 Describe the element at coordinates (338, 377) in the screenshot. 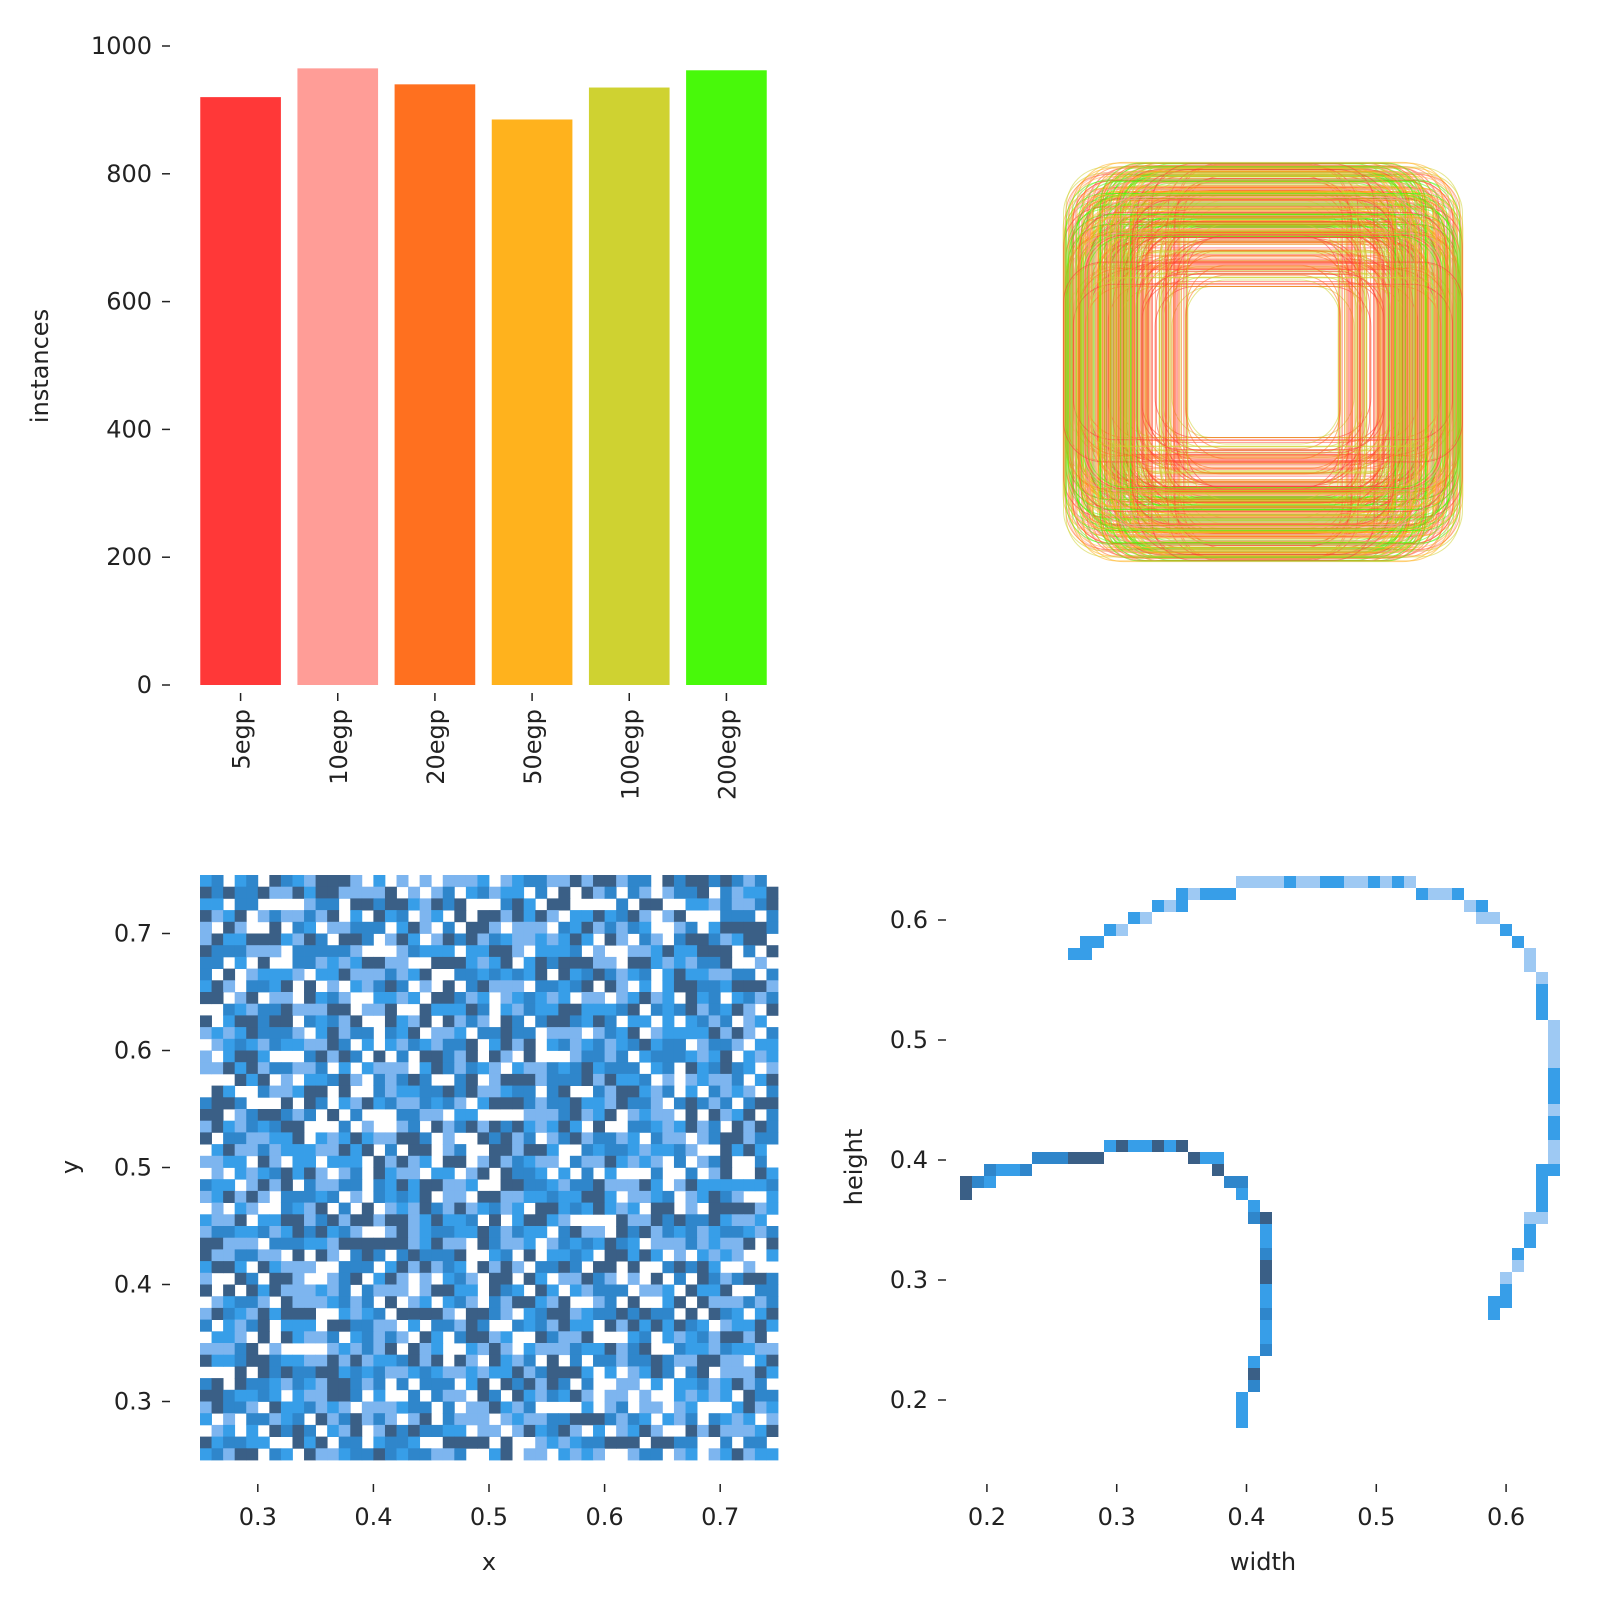

I see `bar-10egp` at that location.